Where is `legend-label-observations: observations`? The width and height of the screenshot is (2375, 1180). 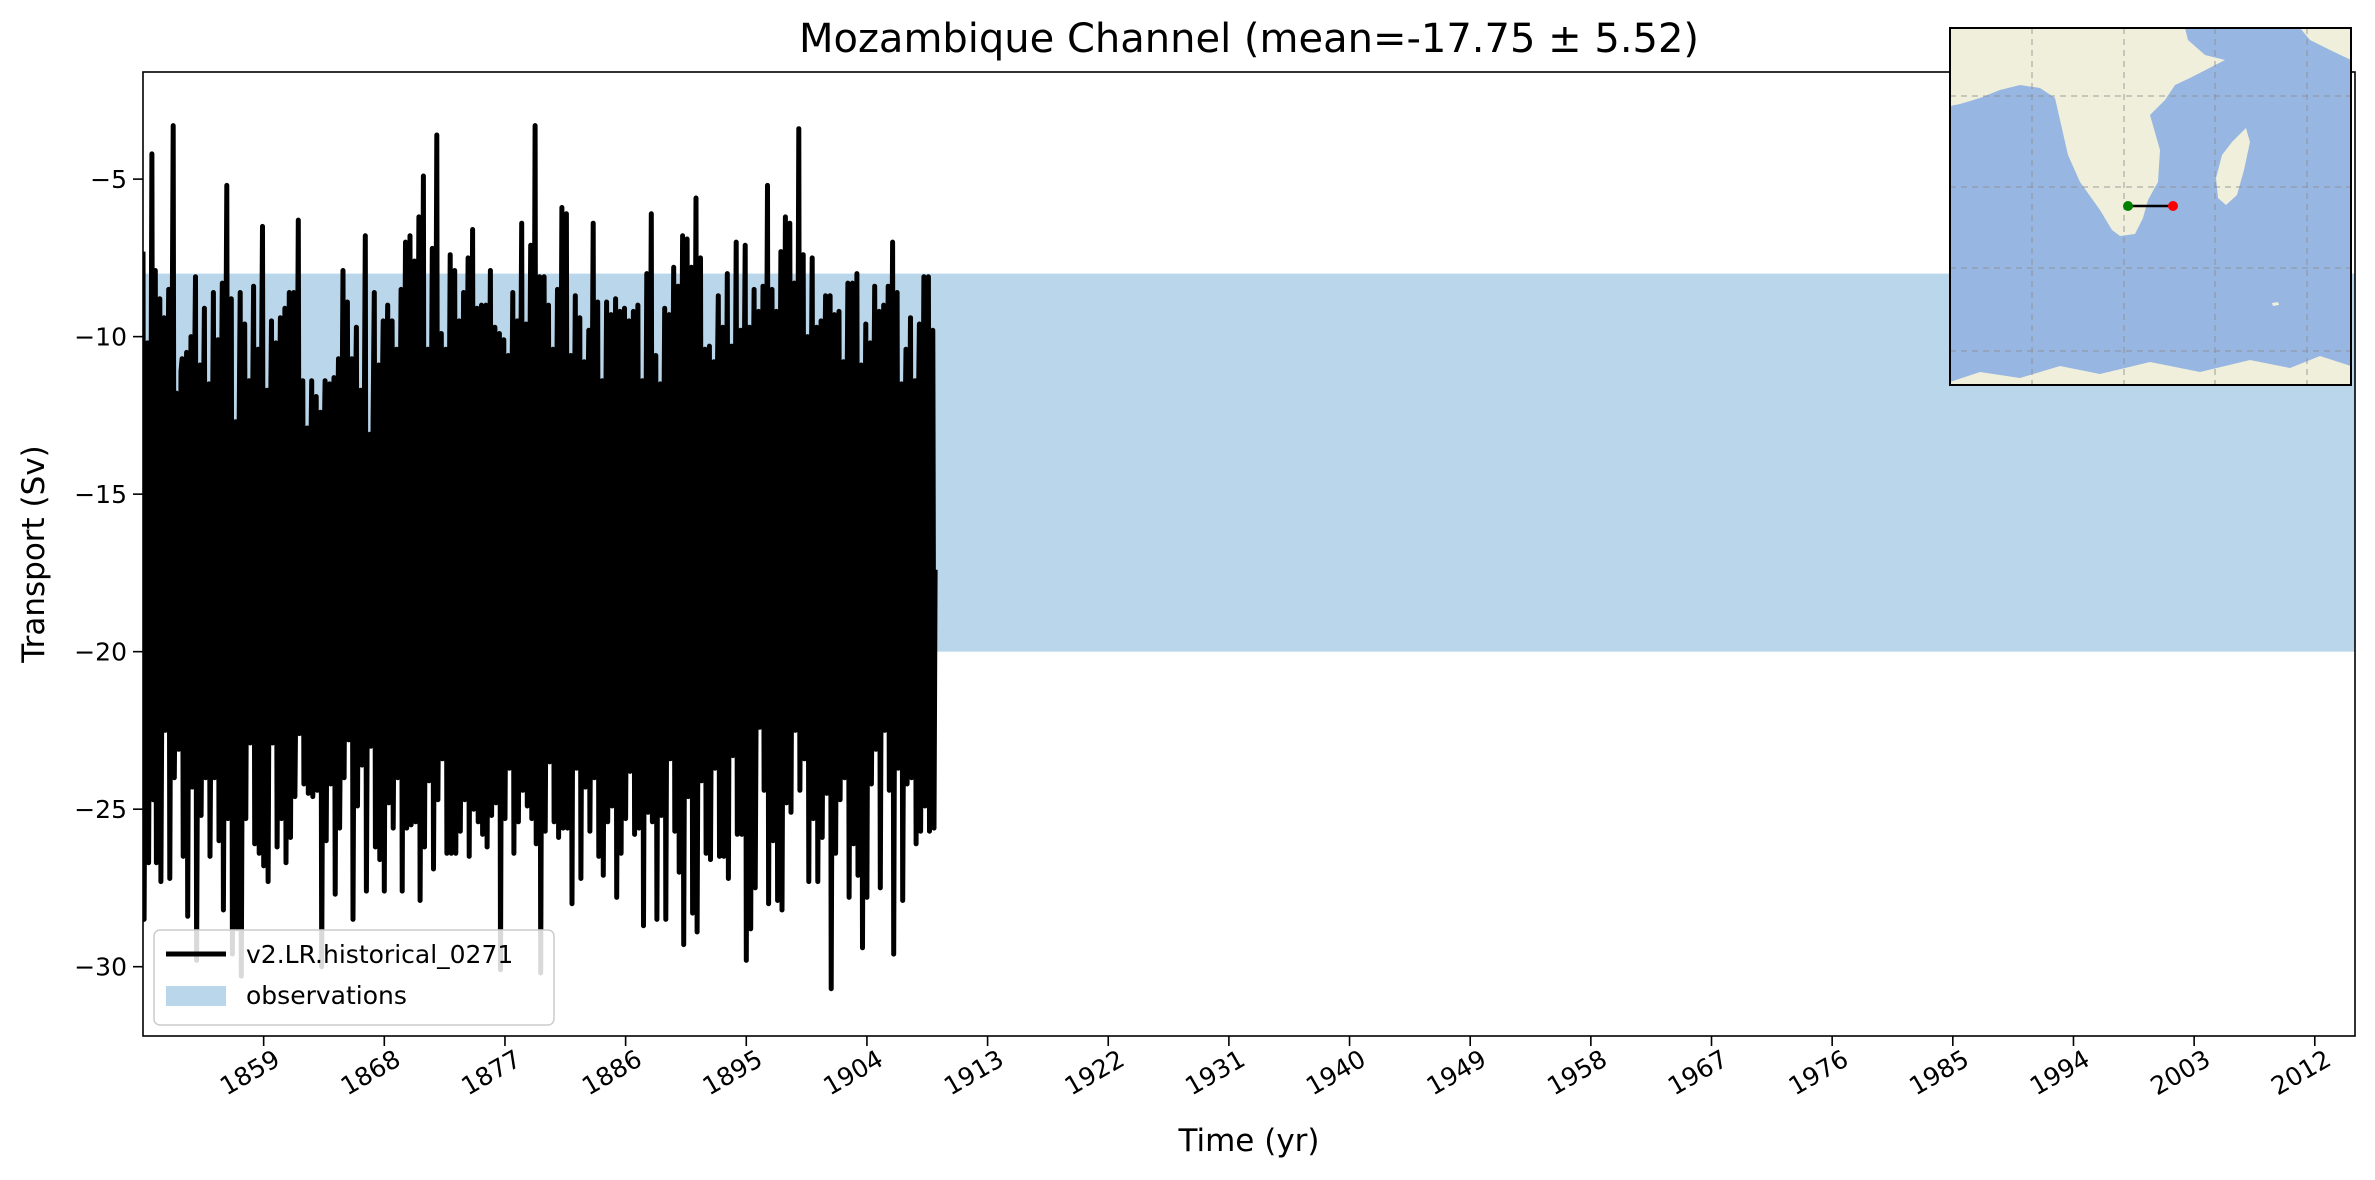
legend-label-observations: observations is located at coordinates (326, 995).